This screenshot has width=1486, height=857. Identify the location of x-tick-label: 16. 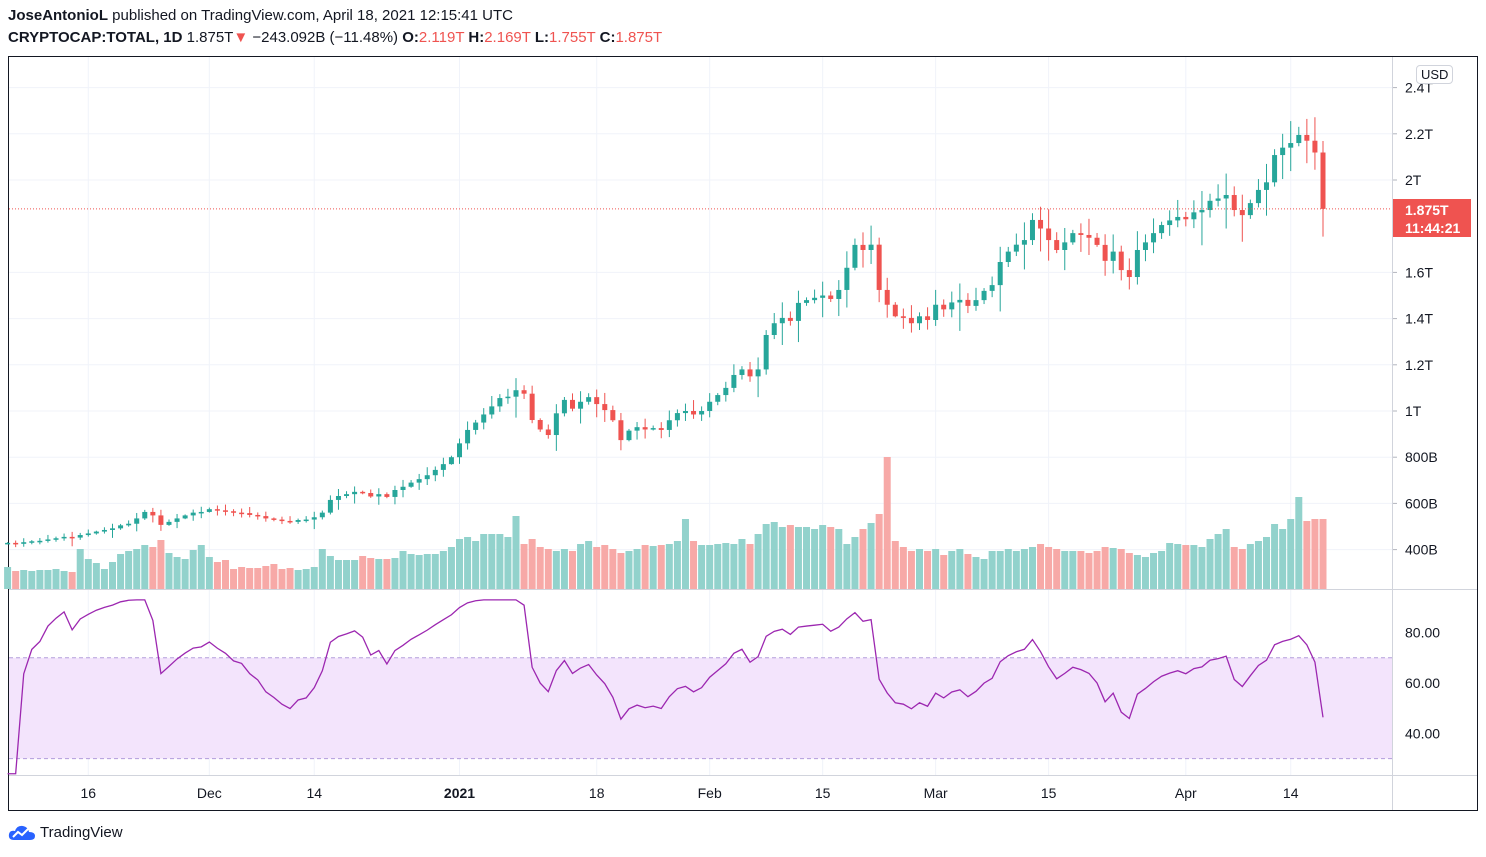
(89, 793).